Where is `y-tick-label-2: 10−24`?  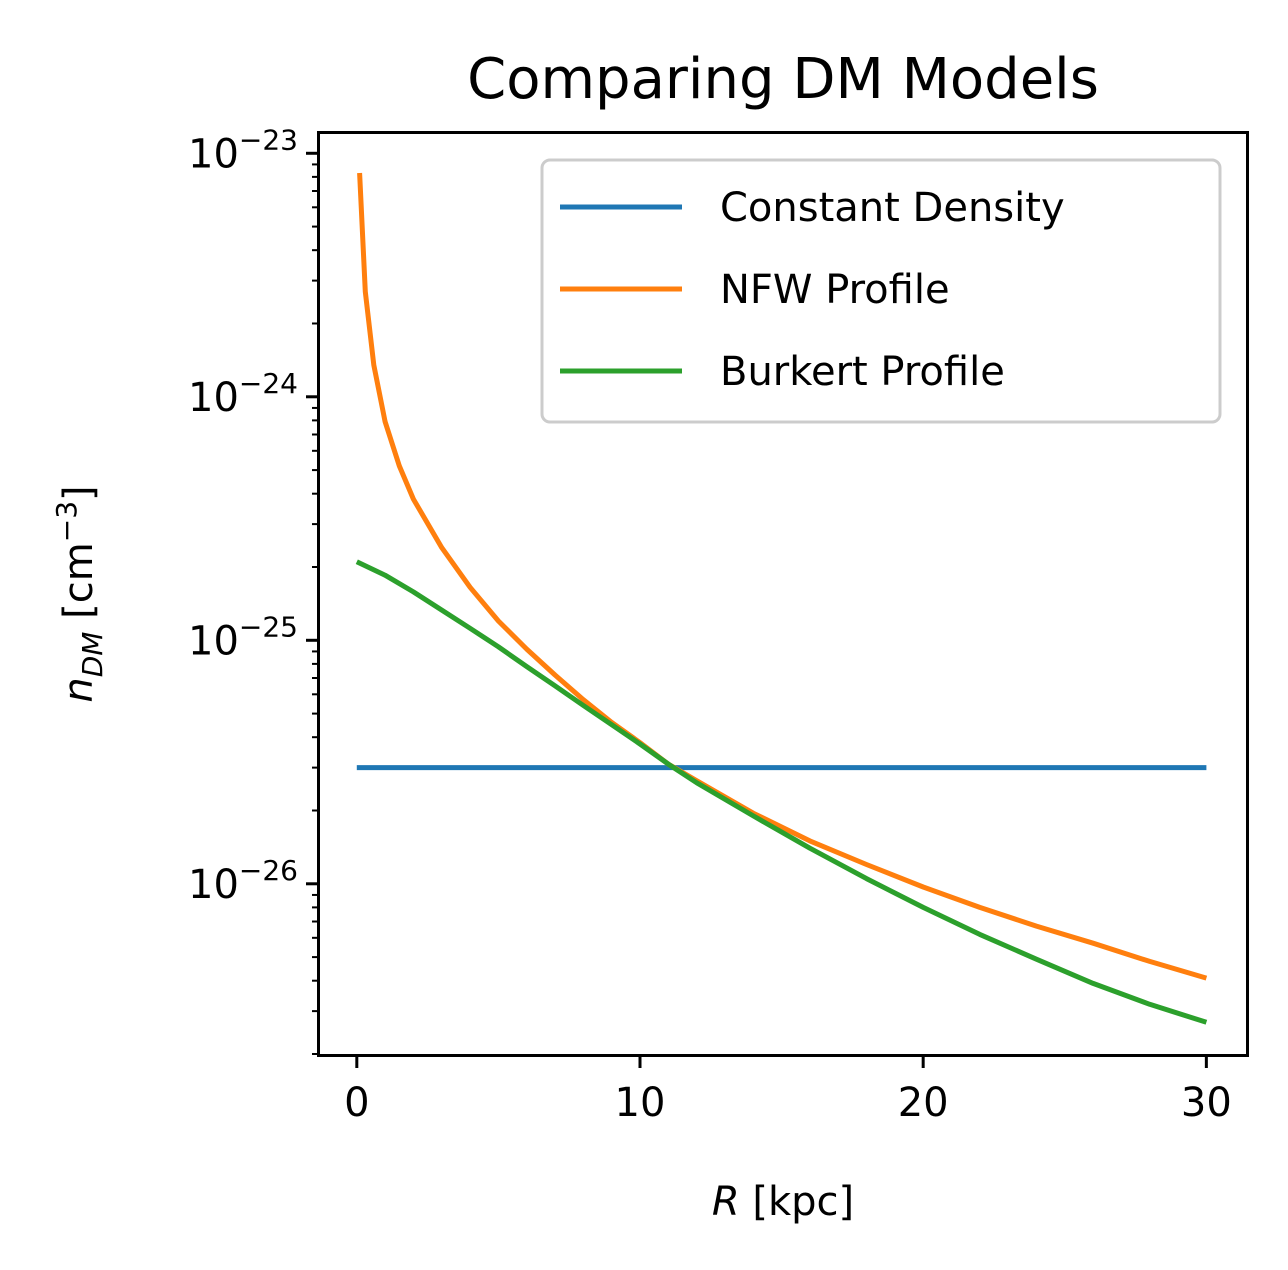
y-tick-label-2: 10−24 is located at coordinates (243, 394).